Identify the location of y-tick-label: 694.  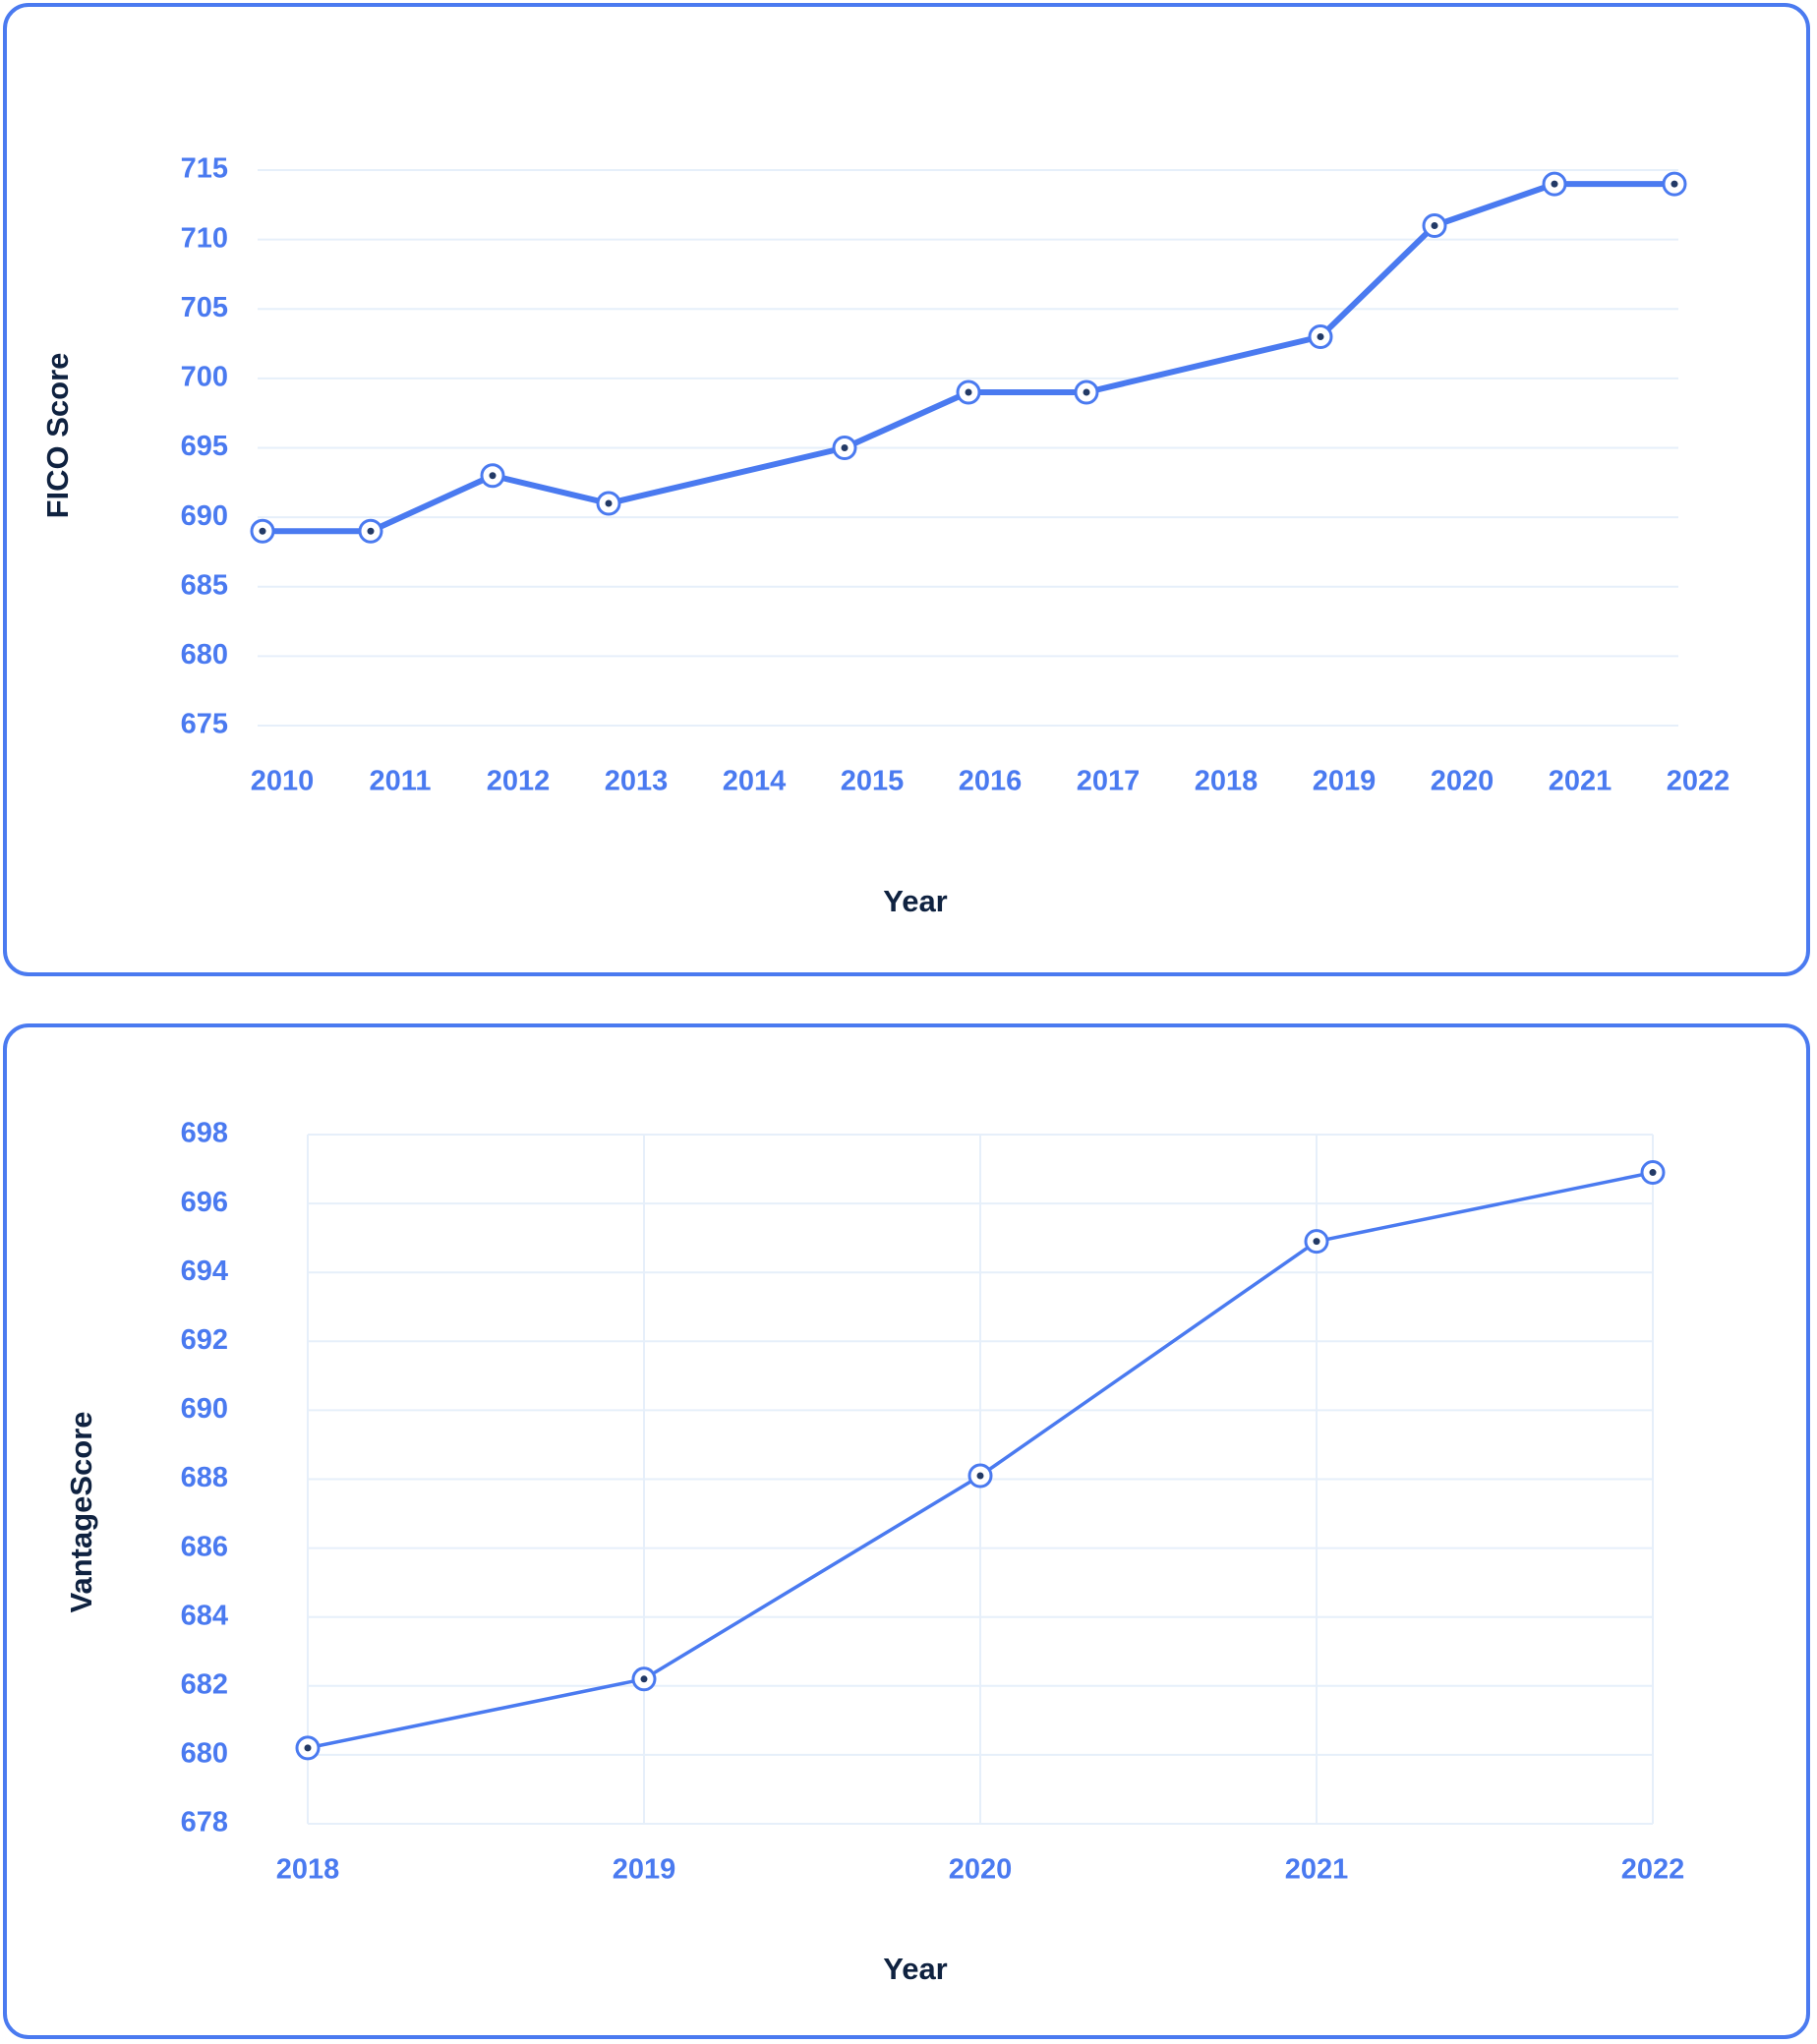
(204, 1271).